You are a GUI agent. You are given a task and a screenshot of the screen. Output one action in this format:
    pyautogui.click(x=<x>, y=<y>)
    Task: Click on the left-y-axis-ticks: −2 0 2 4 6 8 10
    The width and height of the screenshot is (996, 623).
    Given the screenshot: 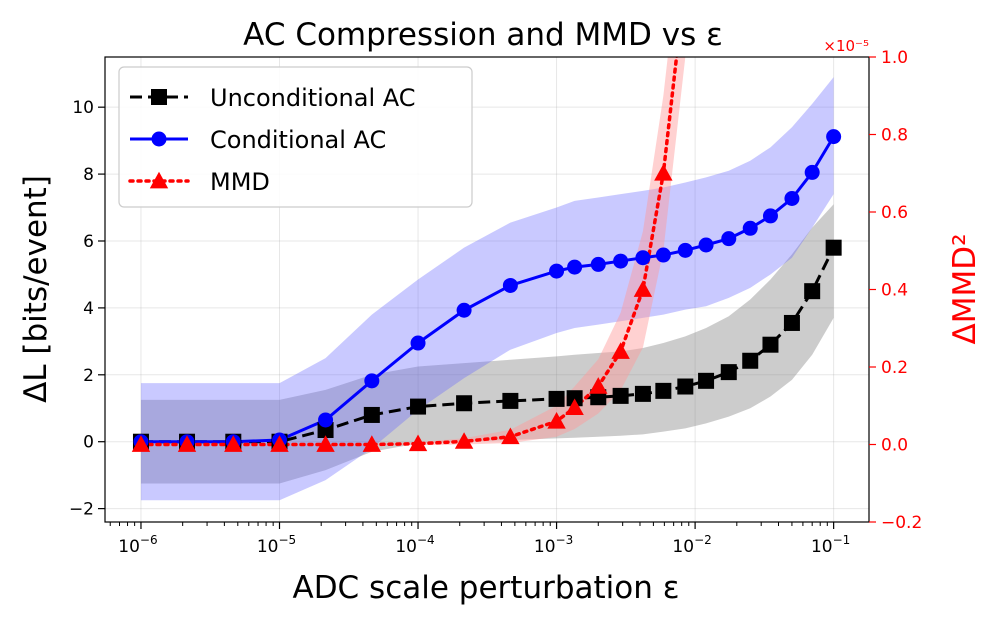 What is the action you would take?
    pyautogui.click(x=87, y=309)
    